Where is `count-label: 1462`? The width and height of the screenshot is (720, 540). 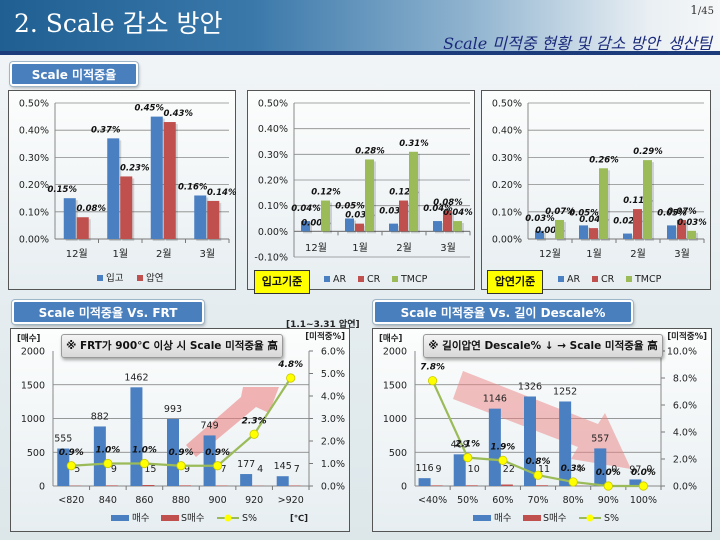 count-label: 1462 is located at coordinates (136, 377).